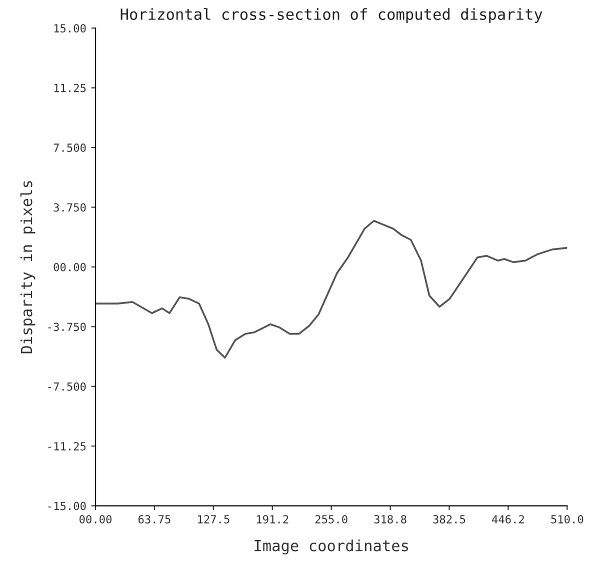 This screenshot has height=562, width=597. What do you see at coordinates (508, 519) in the screenshot?
I see `x-tick-label: 446.2` at bounding box center [508, 519].